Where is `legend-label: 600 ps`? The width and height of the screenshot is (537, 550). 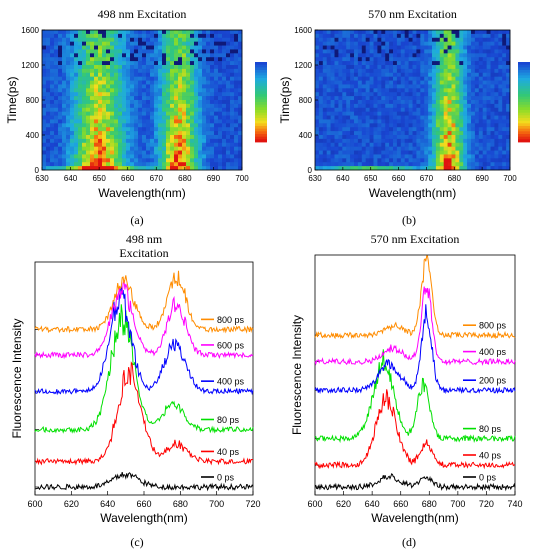
legend-label: 600 ps is located at coordinates (231, 345).